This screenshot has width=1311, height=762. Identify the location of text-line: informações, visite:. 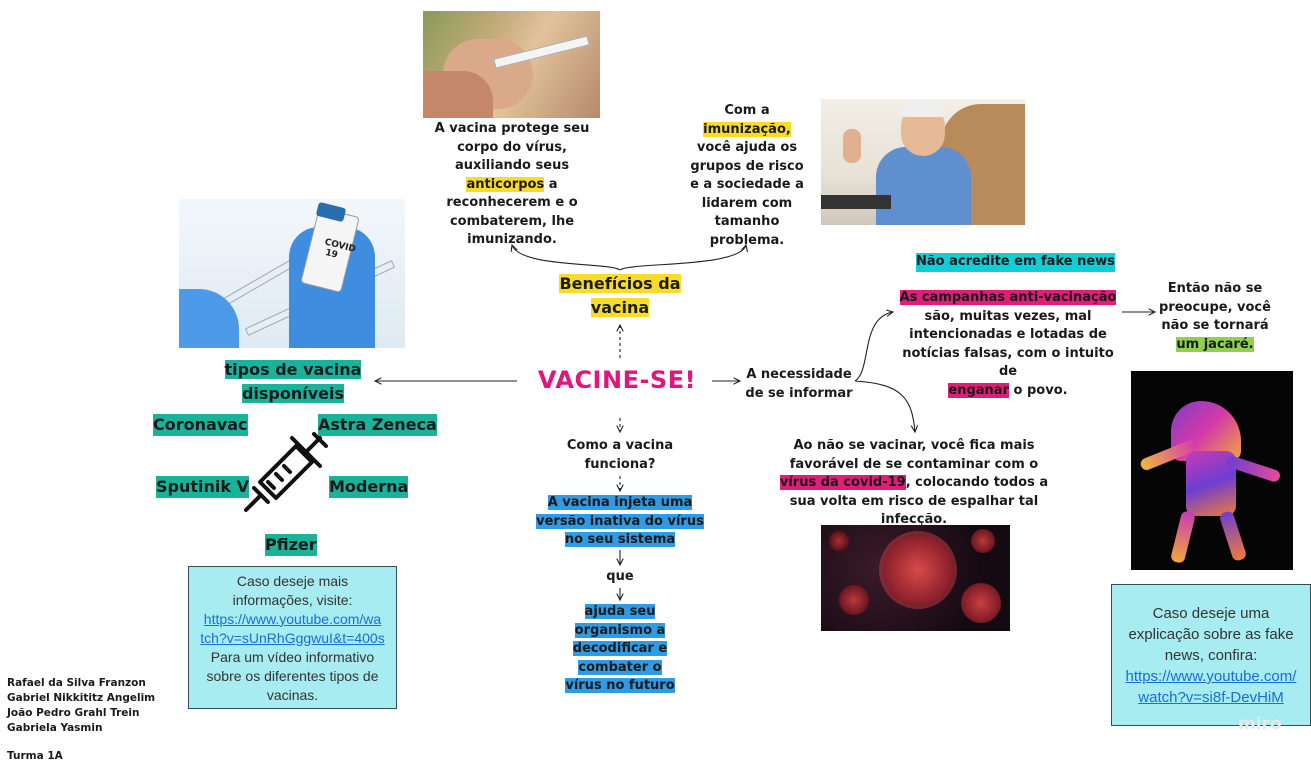
(292, 600).